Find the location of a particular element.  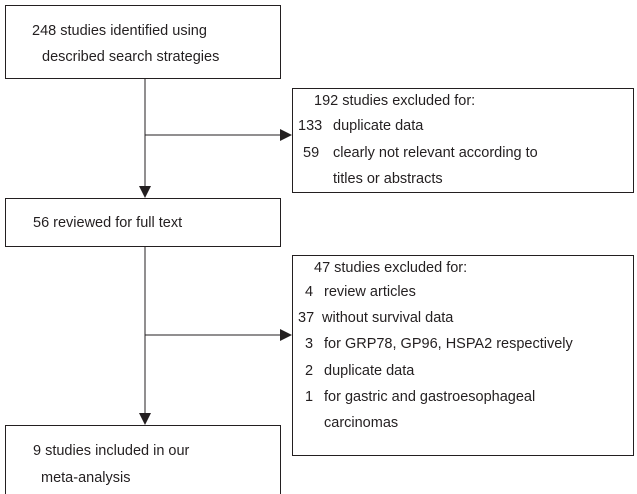

item-number: 3 is located at coordinates (309, 344).